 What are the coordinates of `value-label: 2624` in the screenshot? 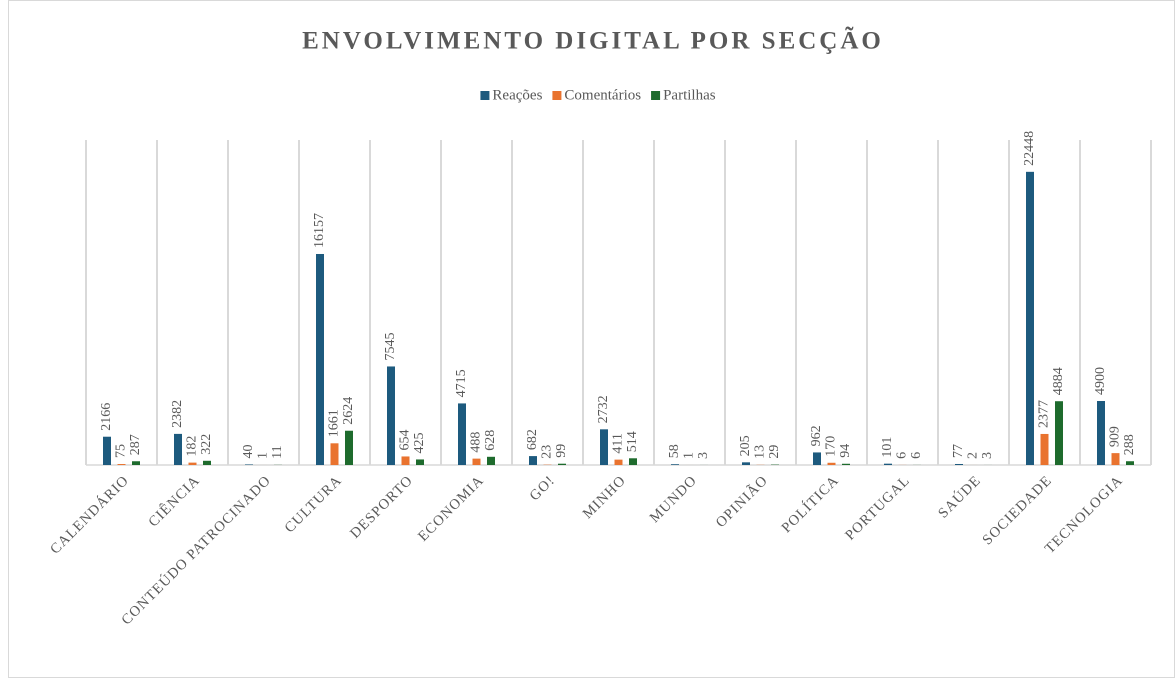 It's located at (348, 411).